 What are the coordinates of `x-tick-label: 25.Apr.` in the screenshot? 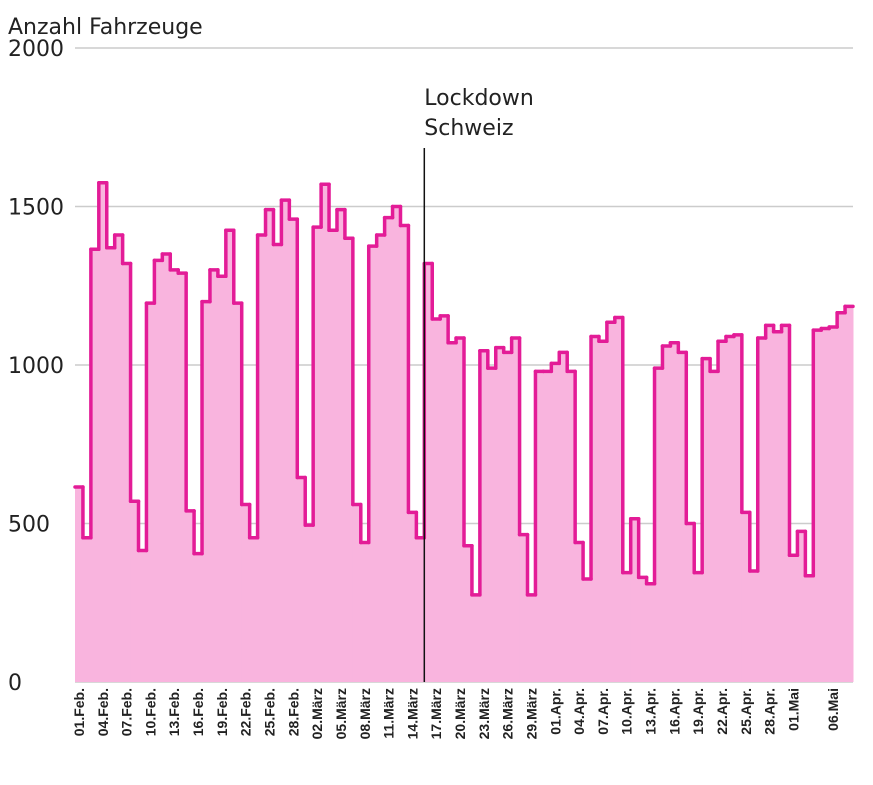 It's located at (746, 711).